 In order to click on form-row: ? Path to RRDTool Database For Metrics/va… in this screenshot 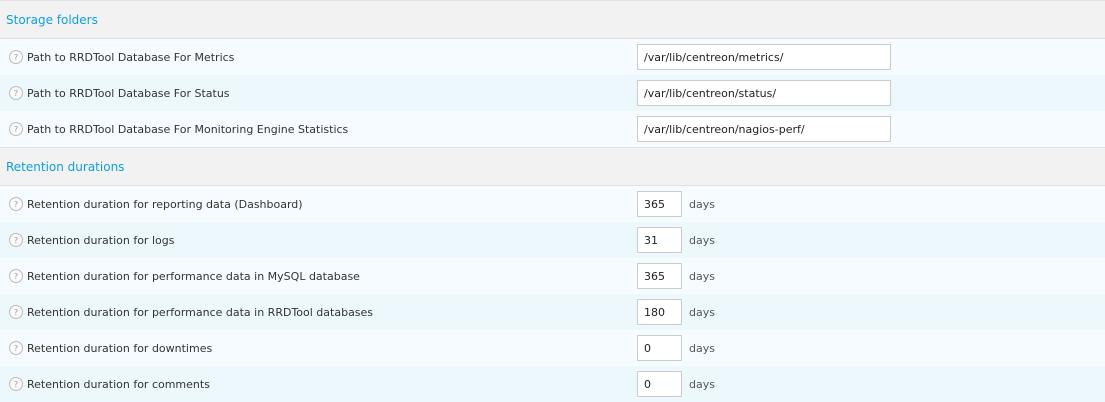, I will do `click(552, 57)`.